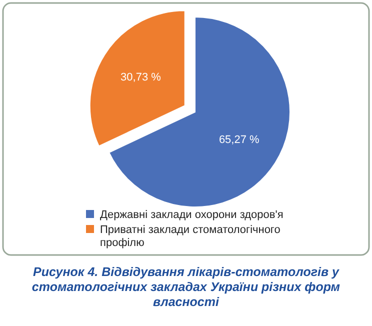 The width and height of the screenshot is (372, 326). I want to click on text: Рисунок 4. Відвідування лікарів-стоматологів у стоматологічних закладах України різних форм власності, so click(186, 287).